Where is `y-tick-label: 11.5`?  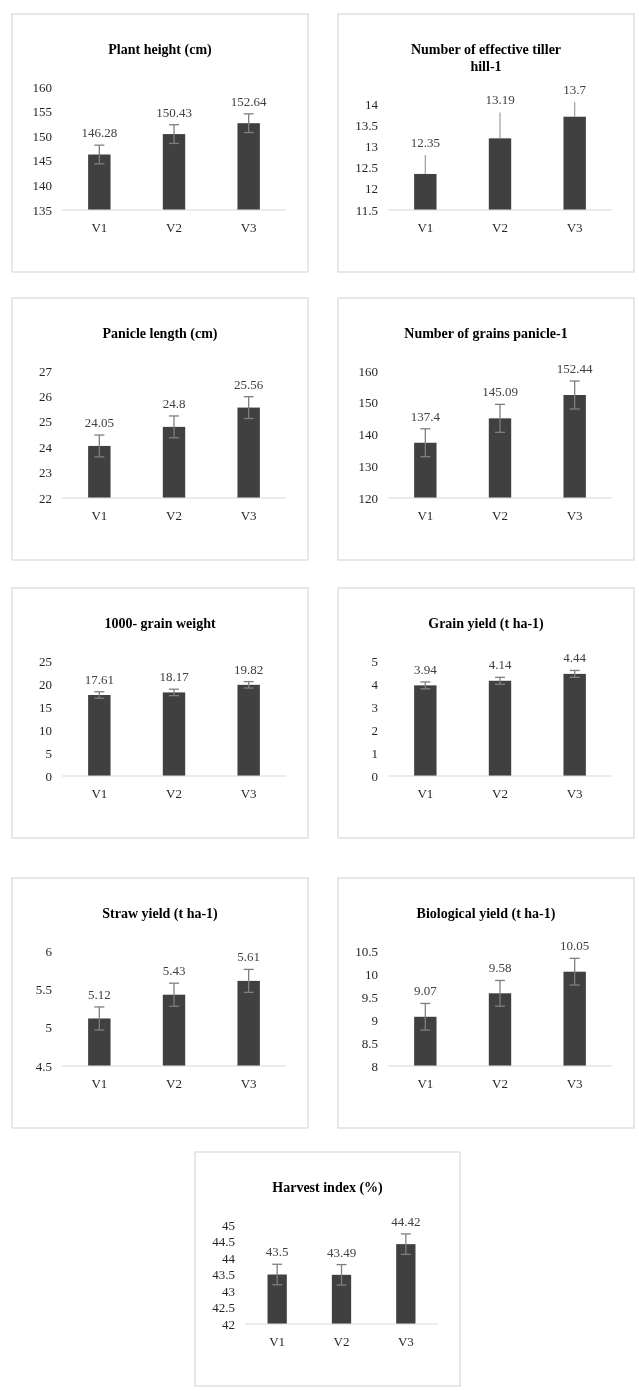 y-tick-label: 11.5 is located at coordinates (366, 210).